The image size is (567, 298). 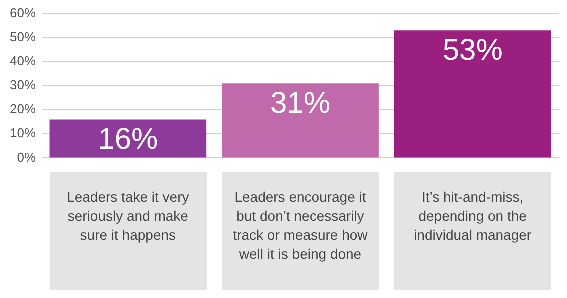 I want to click on y-tick-label: 0%, so click(x=26, y=157).